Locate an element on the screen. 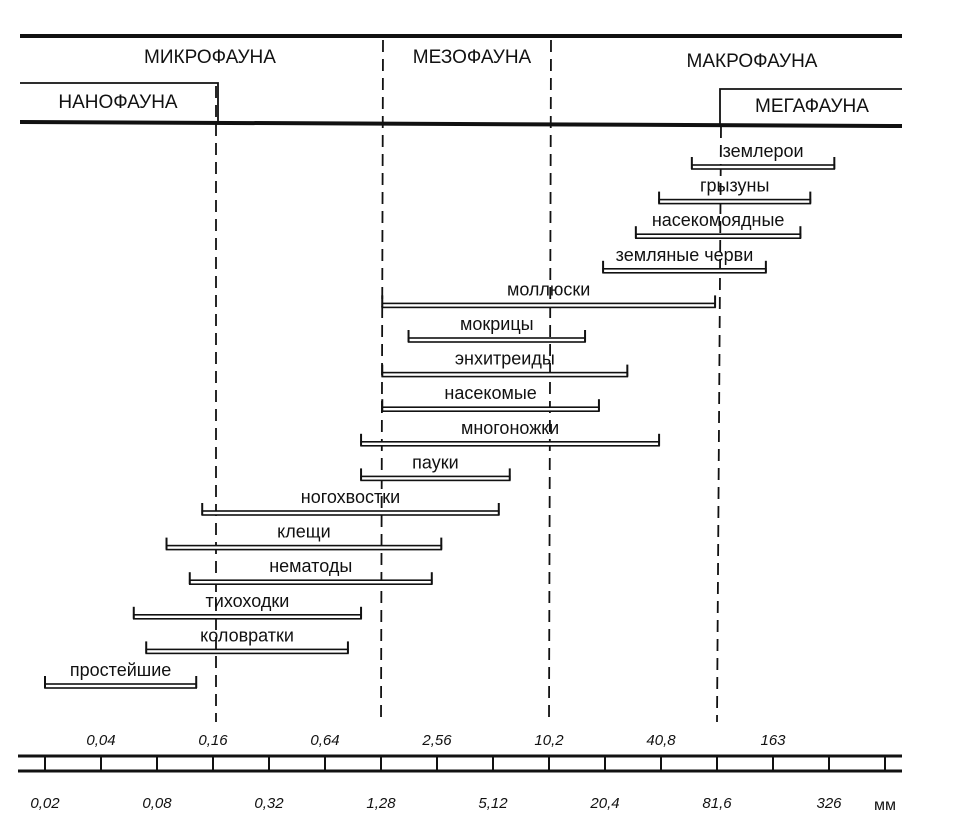  organism-range: моллюски is located at coordinates (549, 294).